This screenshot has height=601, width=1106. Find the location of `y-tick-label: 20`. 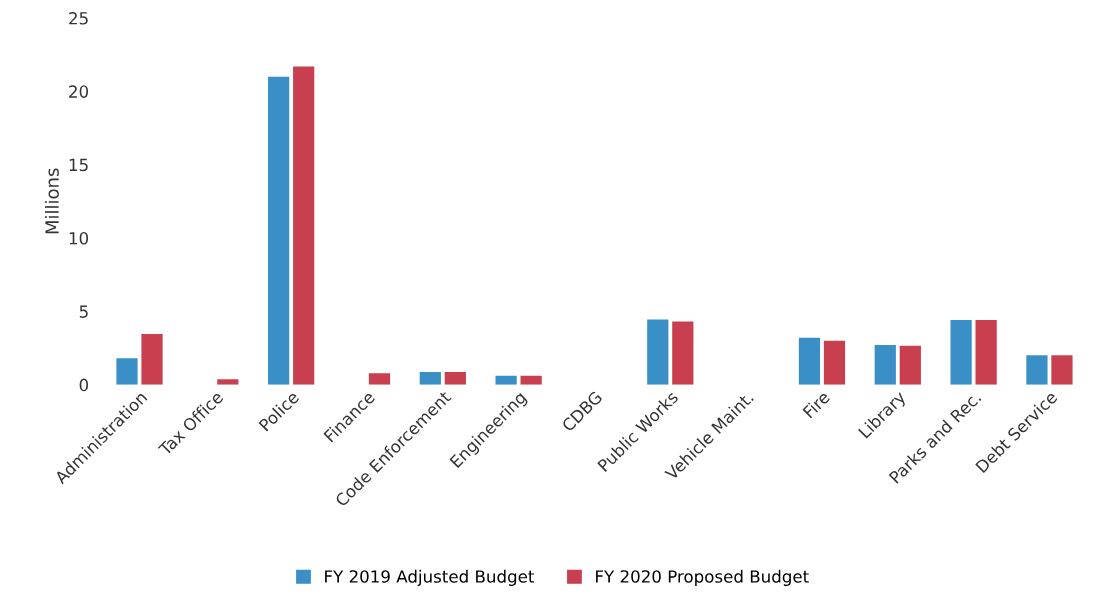

y-tick-label: 20 is located at coordinates (79, 91).